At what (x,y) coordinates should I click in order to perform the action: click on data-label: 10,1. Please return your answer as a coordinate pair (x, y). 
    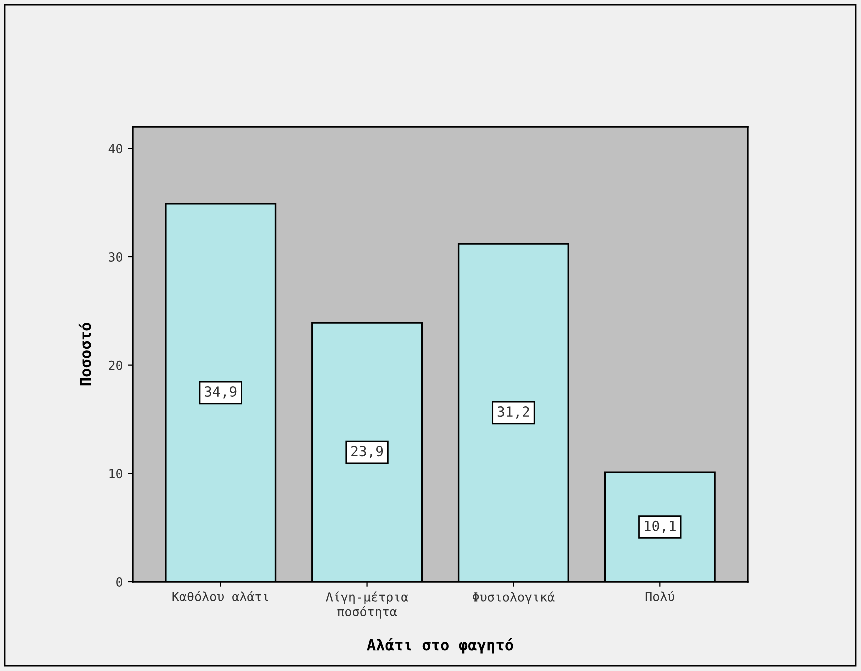
    Looking at the image, I should click on (660, 527).